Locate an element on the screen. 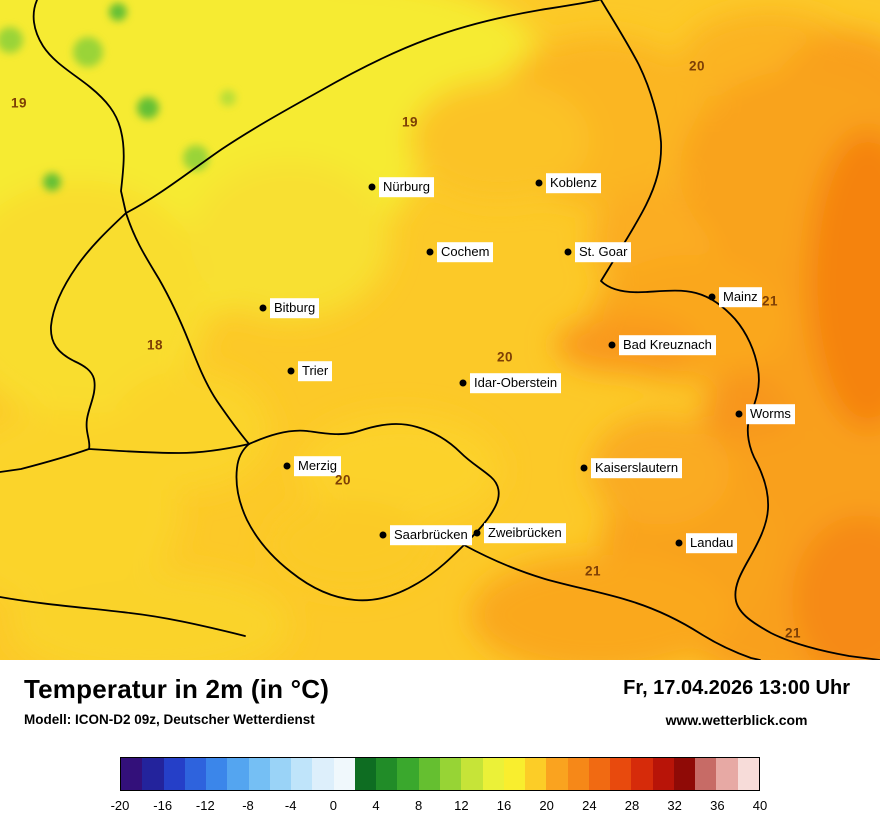 This screenshot has width=880, height=830. border-north is located at coordinates (362, 107).